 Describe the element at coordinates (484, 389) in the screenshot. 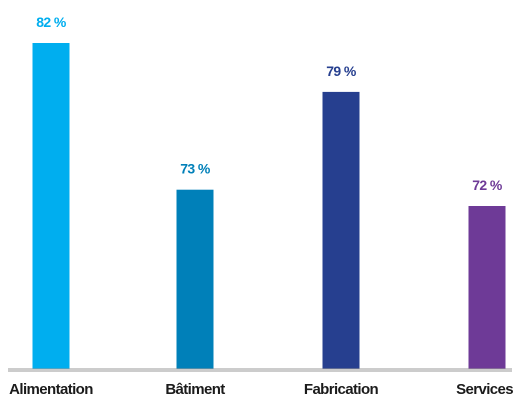

I see `category-label: Services` at that location.